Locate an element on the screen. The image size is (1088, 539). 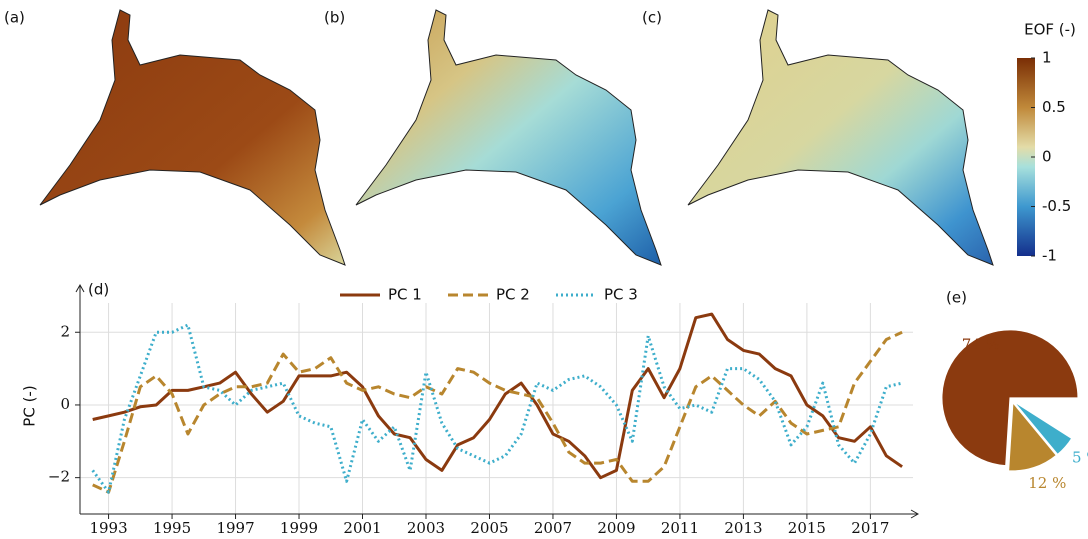
colorbar-tick-label: 0.5 is located at coordinates (1054, 107).